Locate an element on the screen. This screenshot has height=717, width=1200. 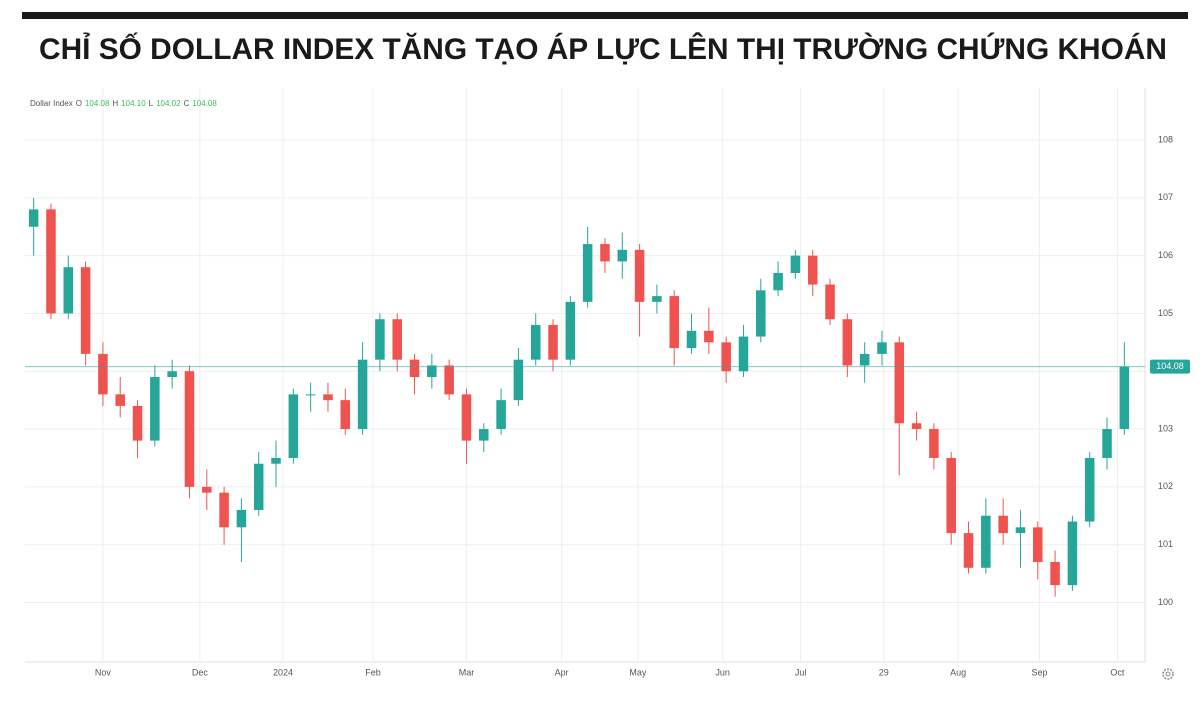
x-tick-label: Sep is located at coordinates (1040, 672).